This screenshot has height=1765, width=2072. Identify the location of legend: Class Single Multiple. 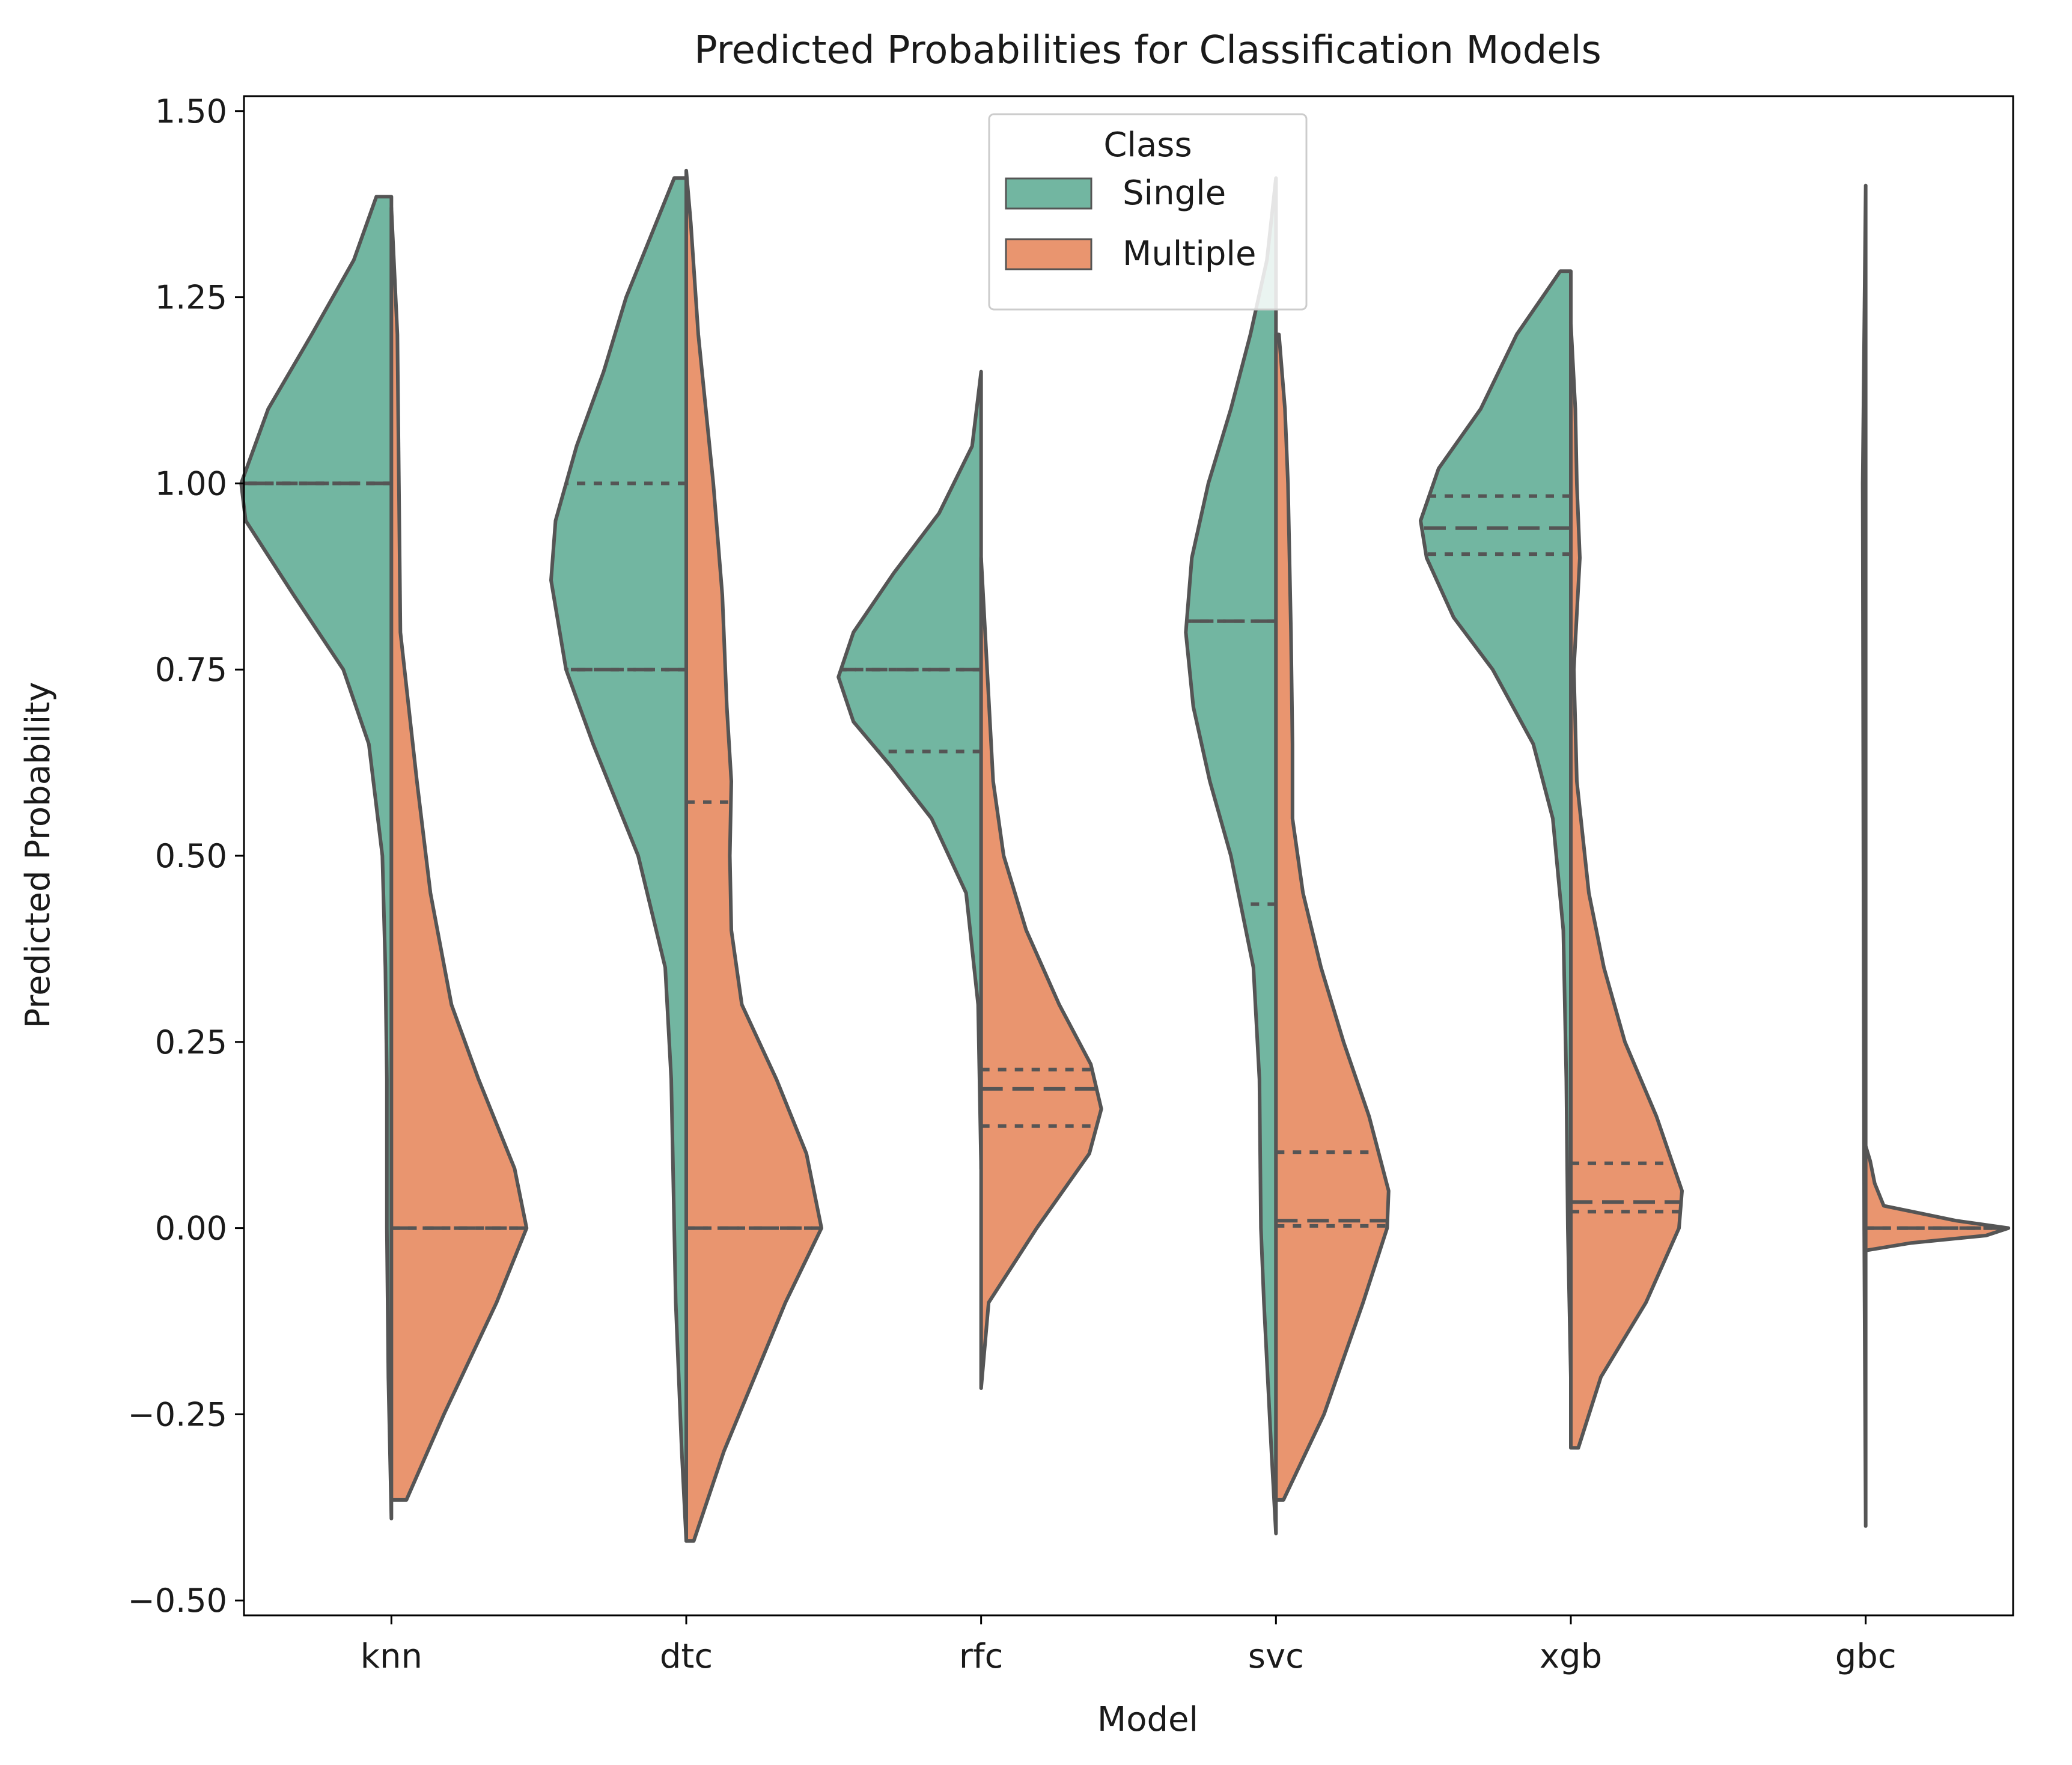
(1148, 212).